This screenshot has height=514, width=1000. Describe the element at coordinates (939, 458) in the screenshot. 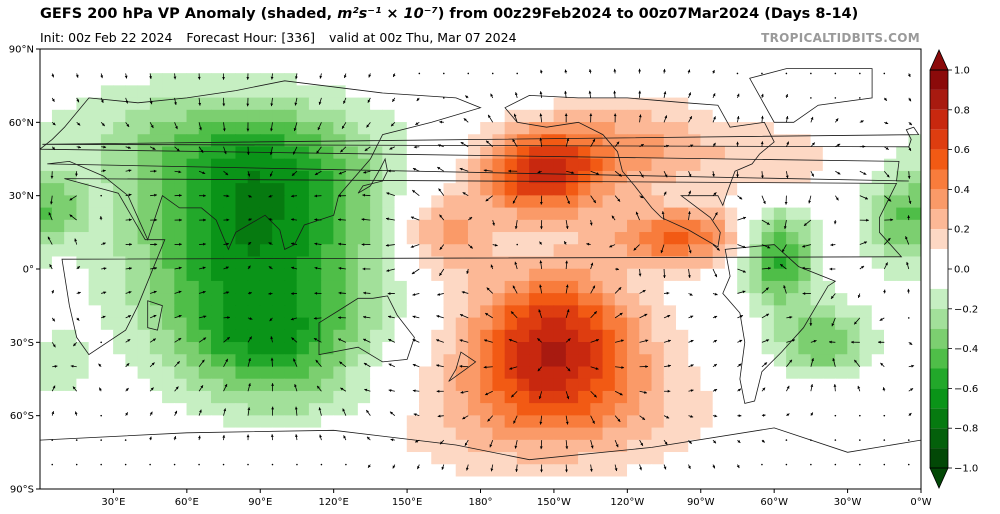

I see `colorbar-bin` at that location.